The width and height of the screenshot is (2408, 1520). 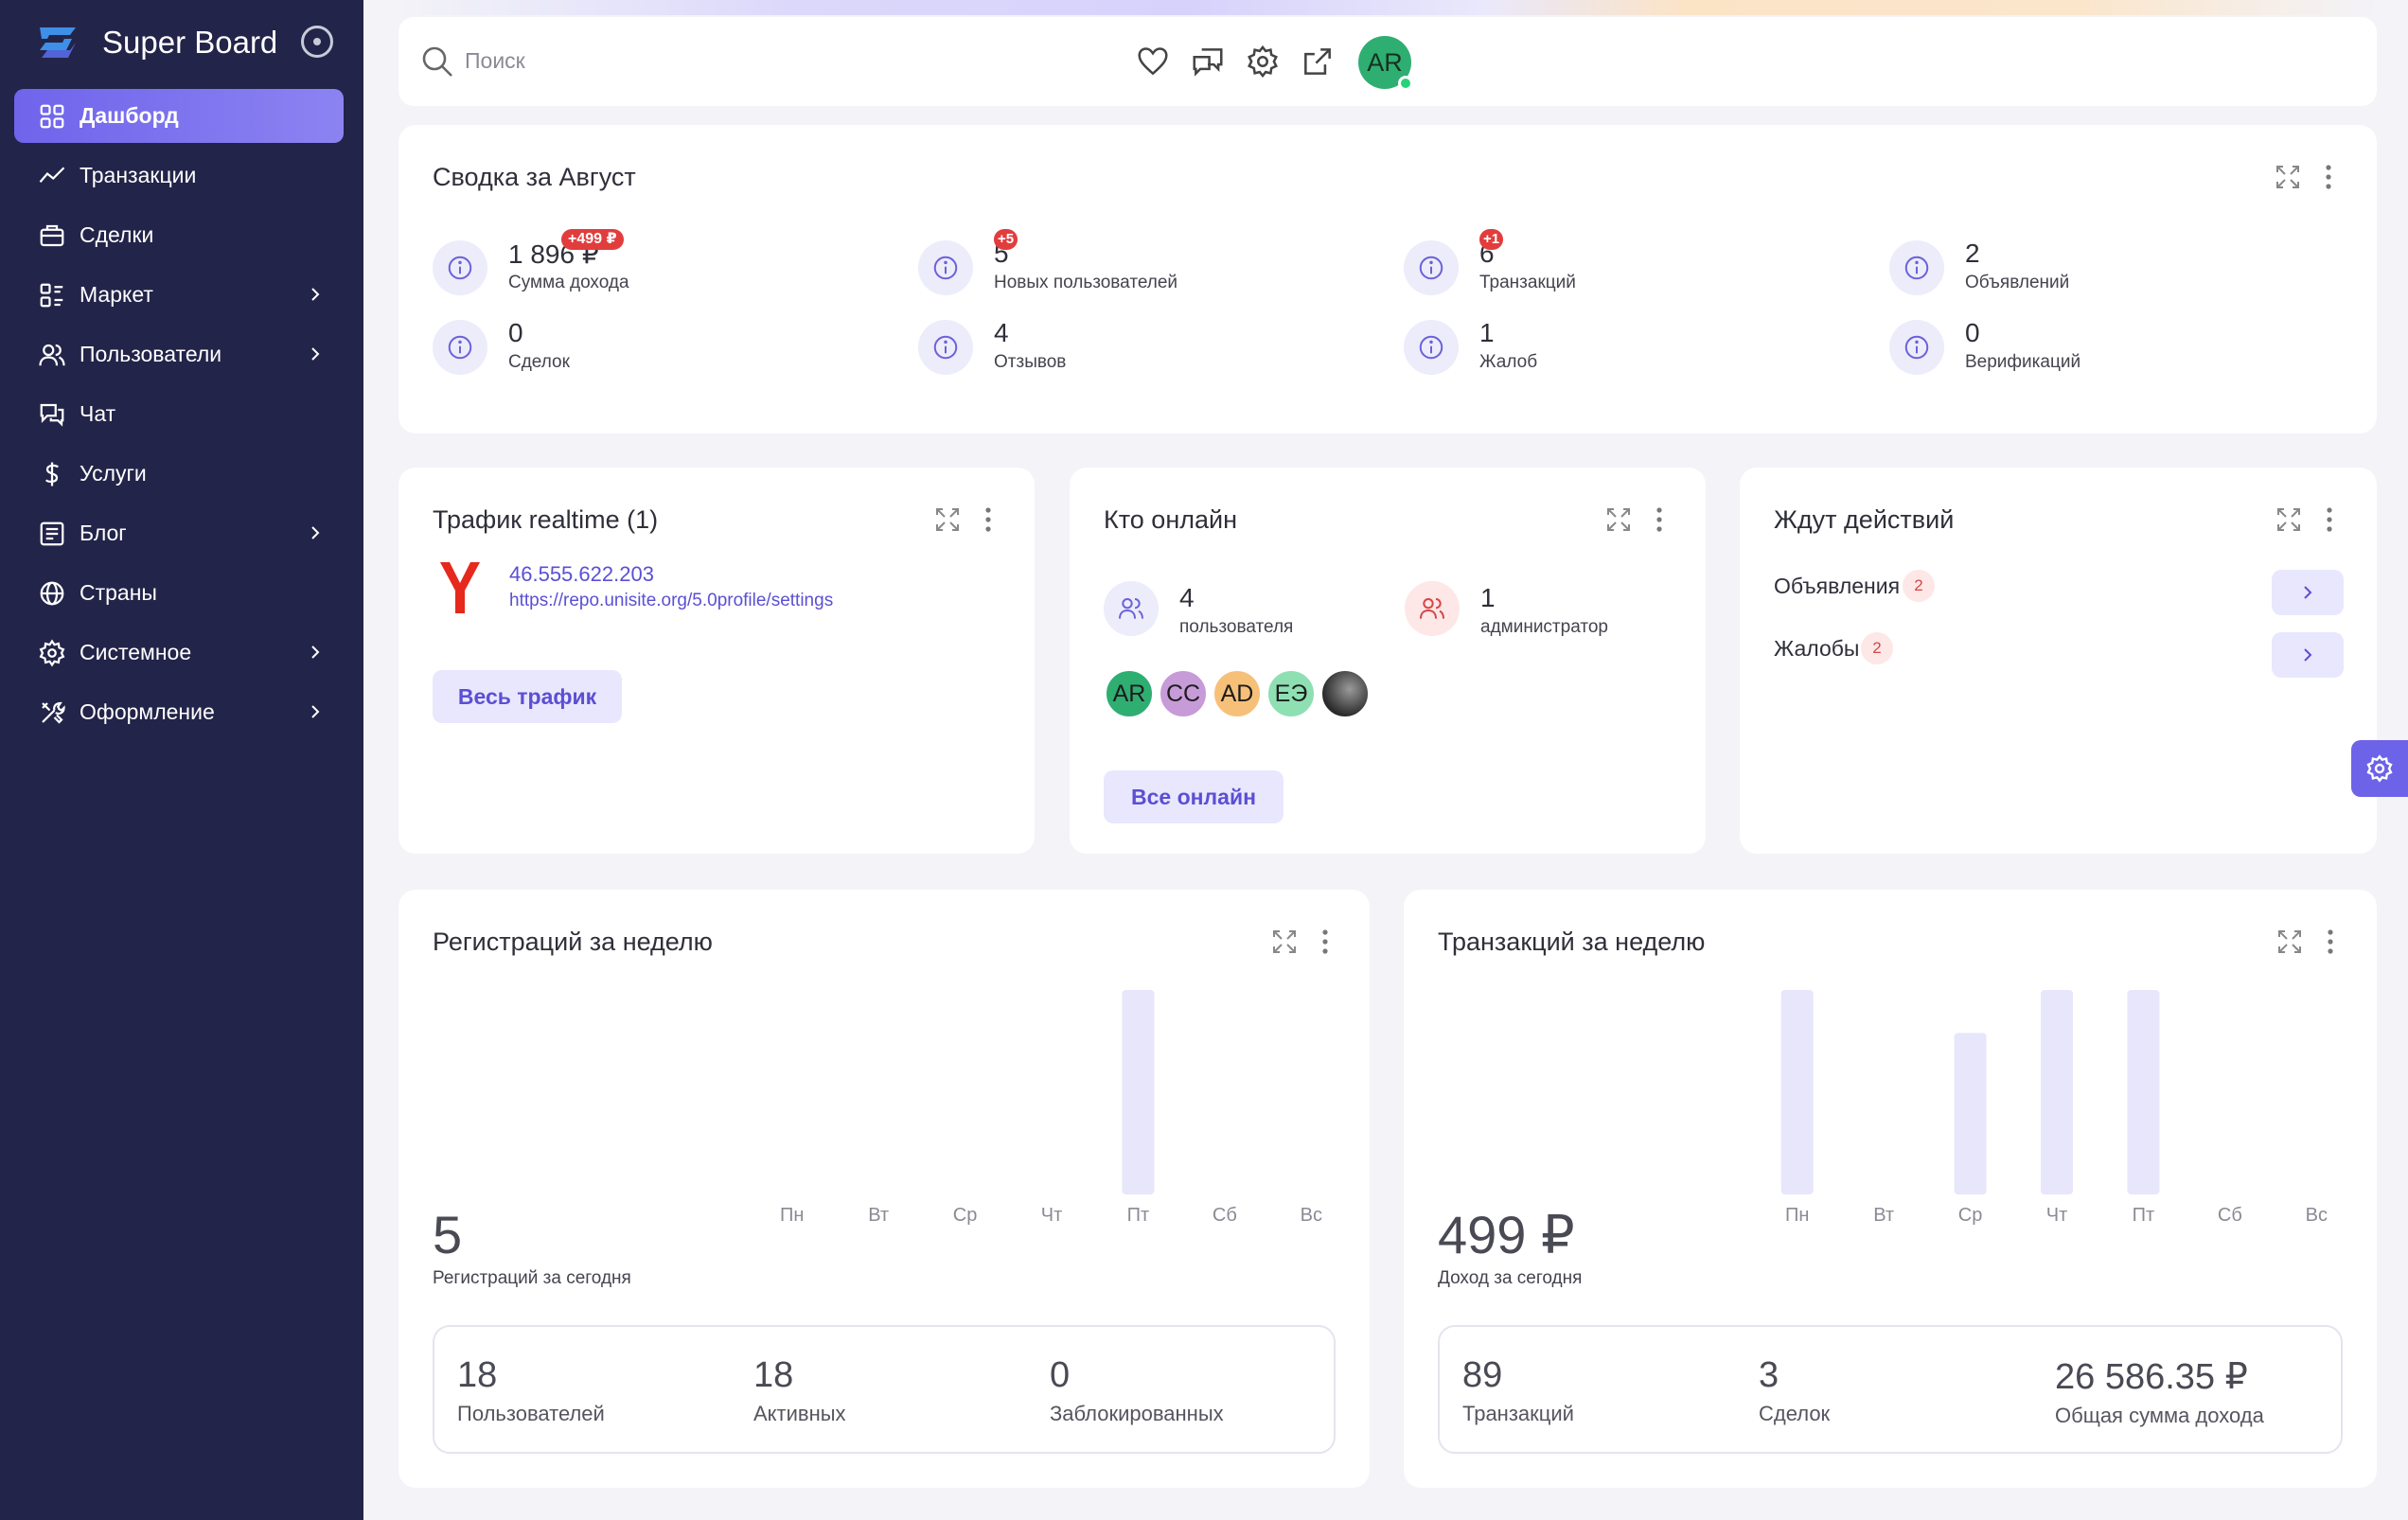 What do you see at coordinates (2023, 362) in the screenshot?
I see `stat-label: Верификаций` at bounding box center [2023, 362].